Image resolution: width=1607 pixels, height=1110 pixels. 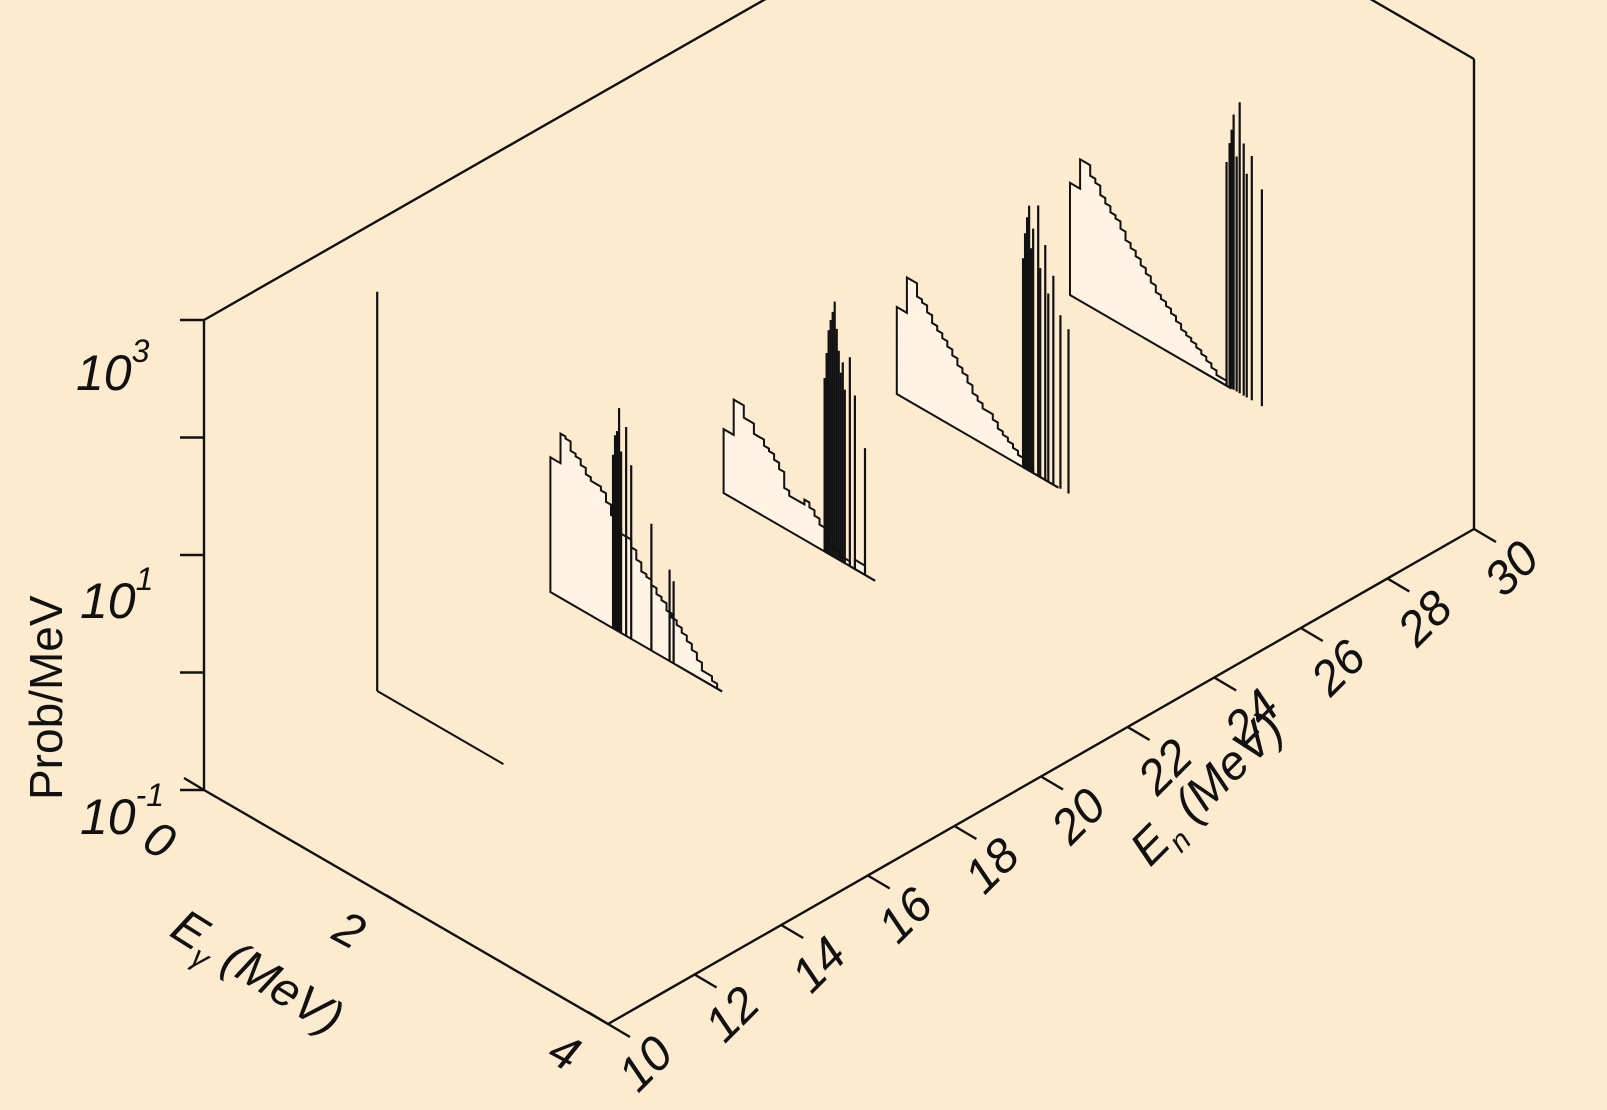 What do you see at coordinates (46, 697) in the screenshot?
I see `z-axis-title: Prob/MeV` at bounding box center [46, 697].